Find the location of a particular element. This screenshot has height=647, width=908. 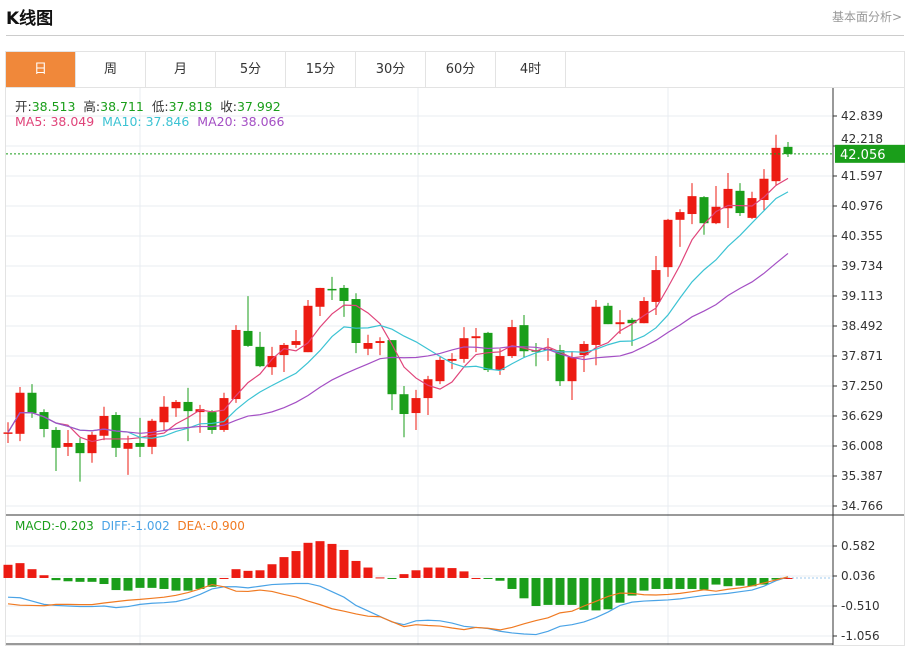

ma5-value: MA5: 38.049 is located at coordinates (55, 121).